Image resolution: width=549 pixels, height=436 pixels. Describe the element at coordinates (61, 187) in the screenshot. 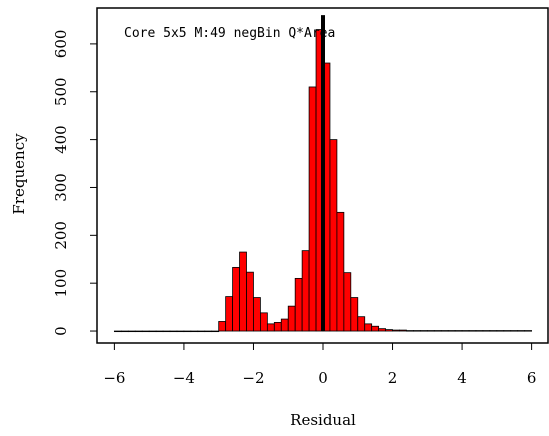

I see `y-tick-label: 300` at that location.